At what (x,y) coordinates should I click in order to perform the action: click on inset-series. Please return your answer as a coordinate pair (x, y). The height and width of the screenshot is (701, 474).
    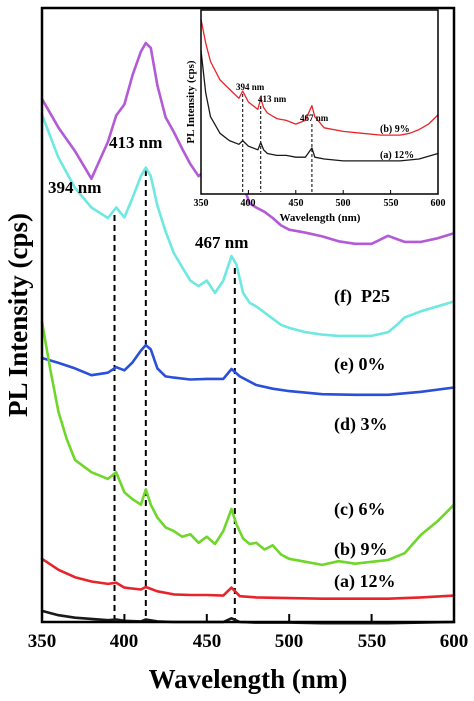
    Looking at the image, I should click on (319, 90).